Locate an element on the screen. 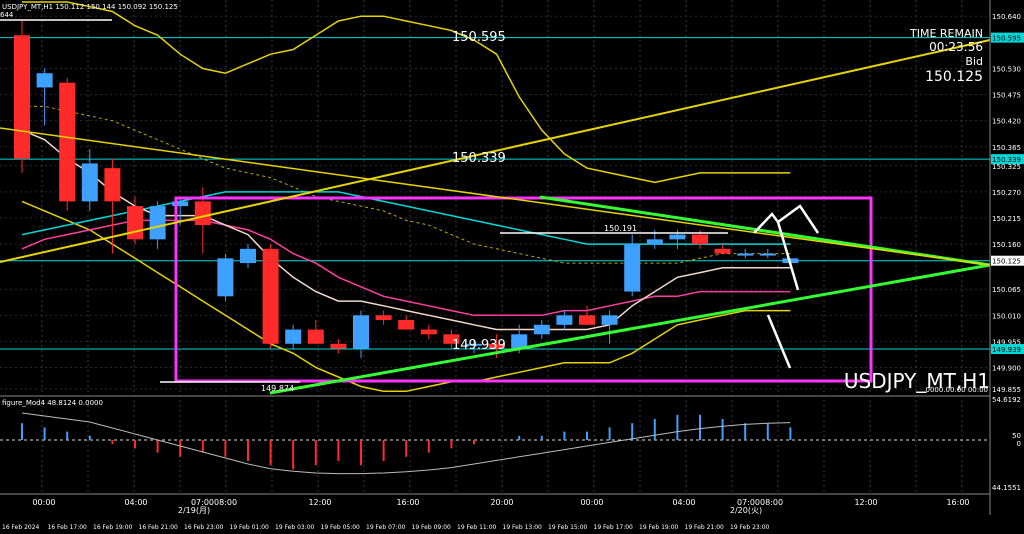 Image resolution: width=1024 pixels, height=534 pixels. level-label-low: 149.939 is located at coordinates (479, 345).